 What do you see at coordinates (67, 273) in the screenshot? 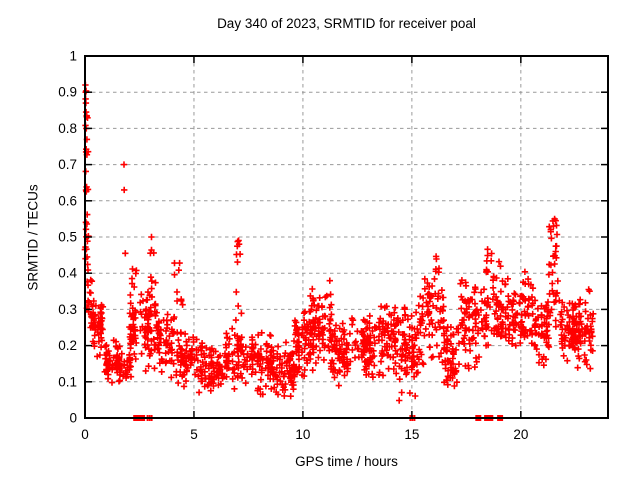
I see `svg-text: 0.4` at bounding box center [67, 273].